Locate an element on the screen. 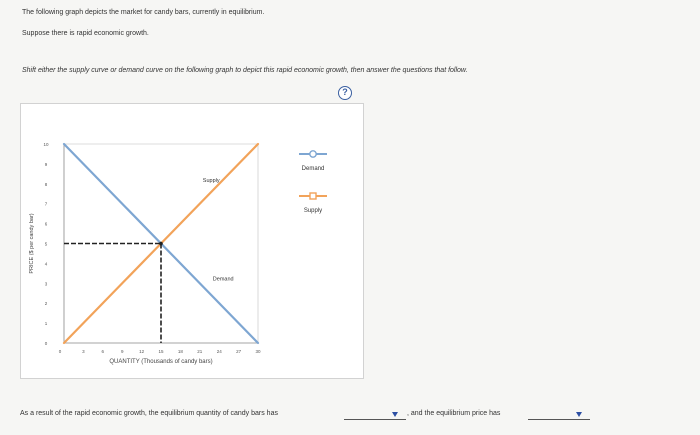 Image resolution: width=700 pixels, height=435 pixels. y-tick-label: 1 is located at coordinates (46, 323).